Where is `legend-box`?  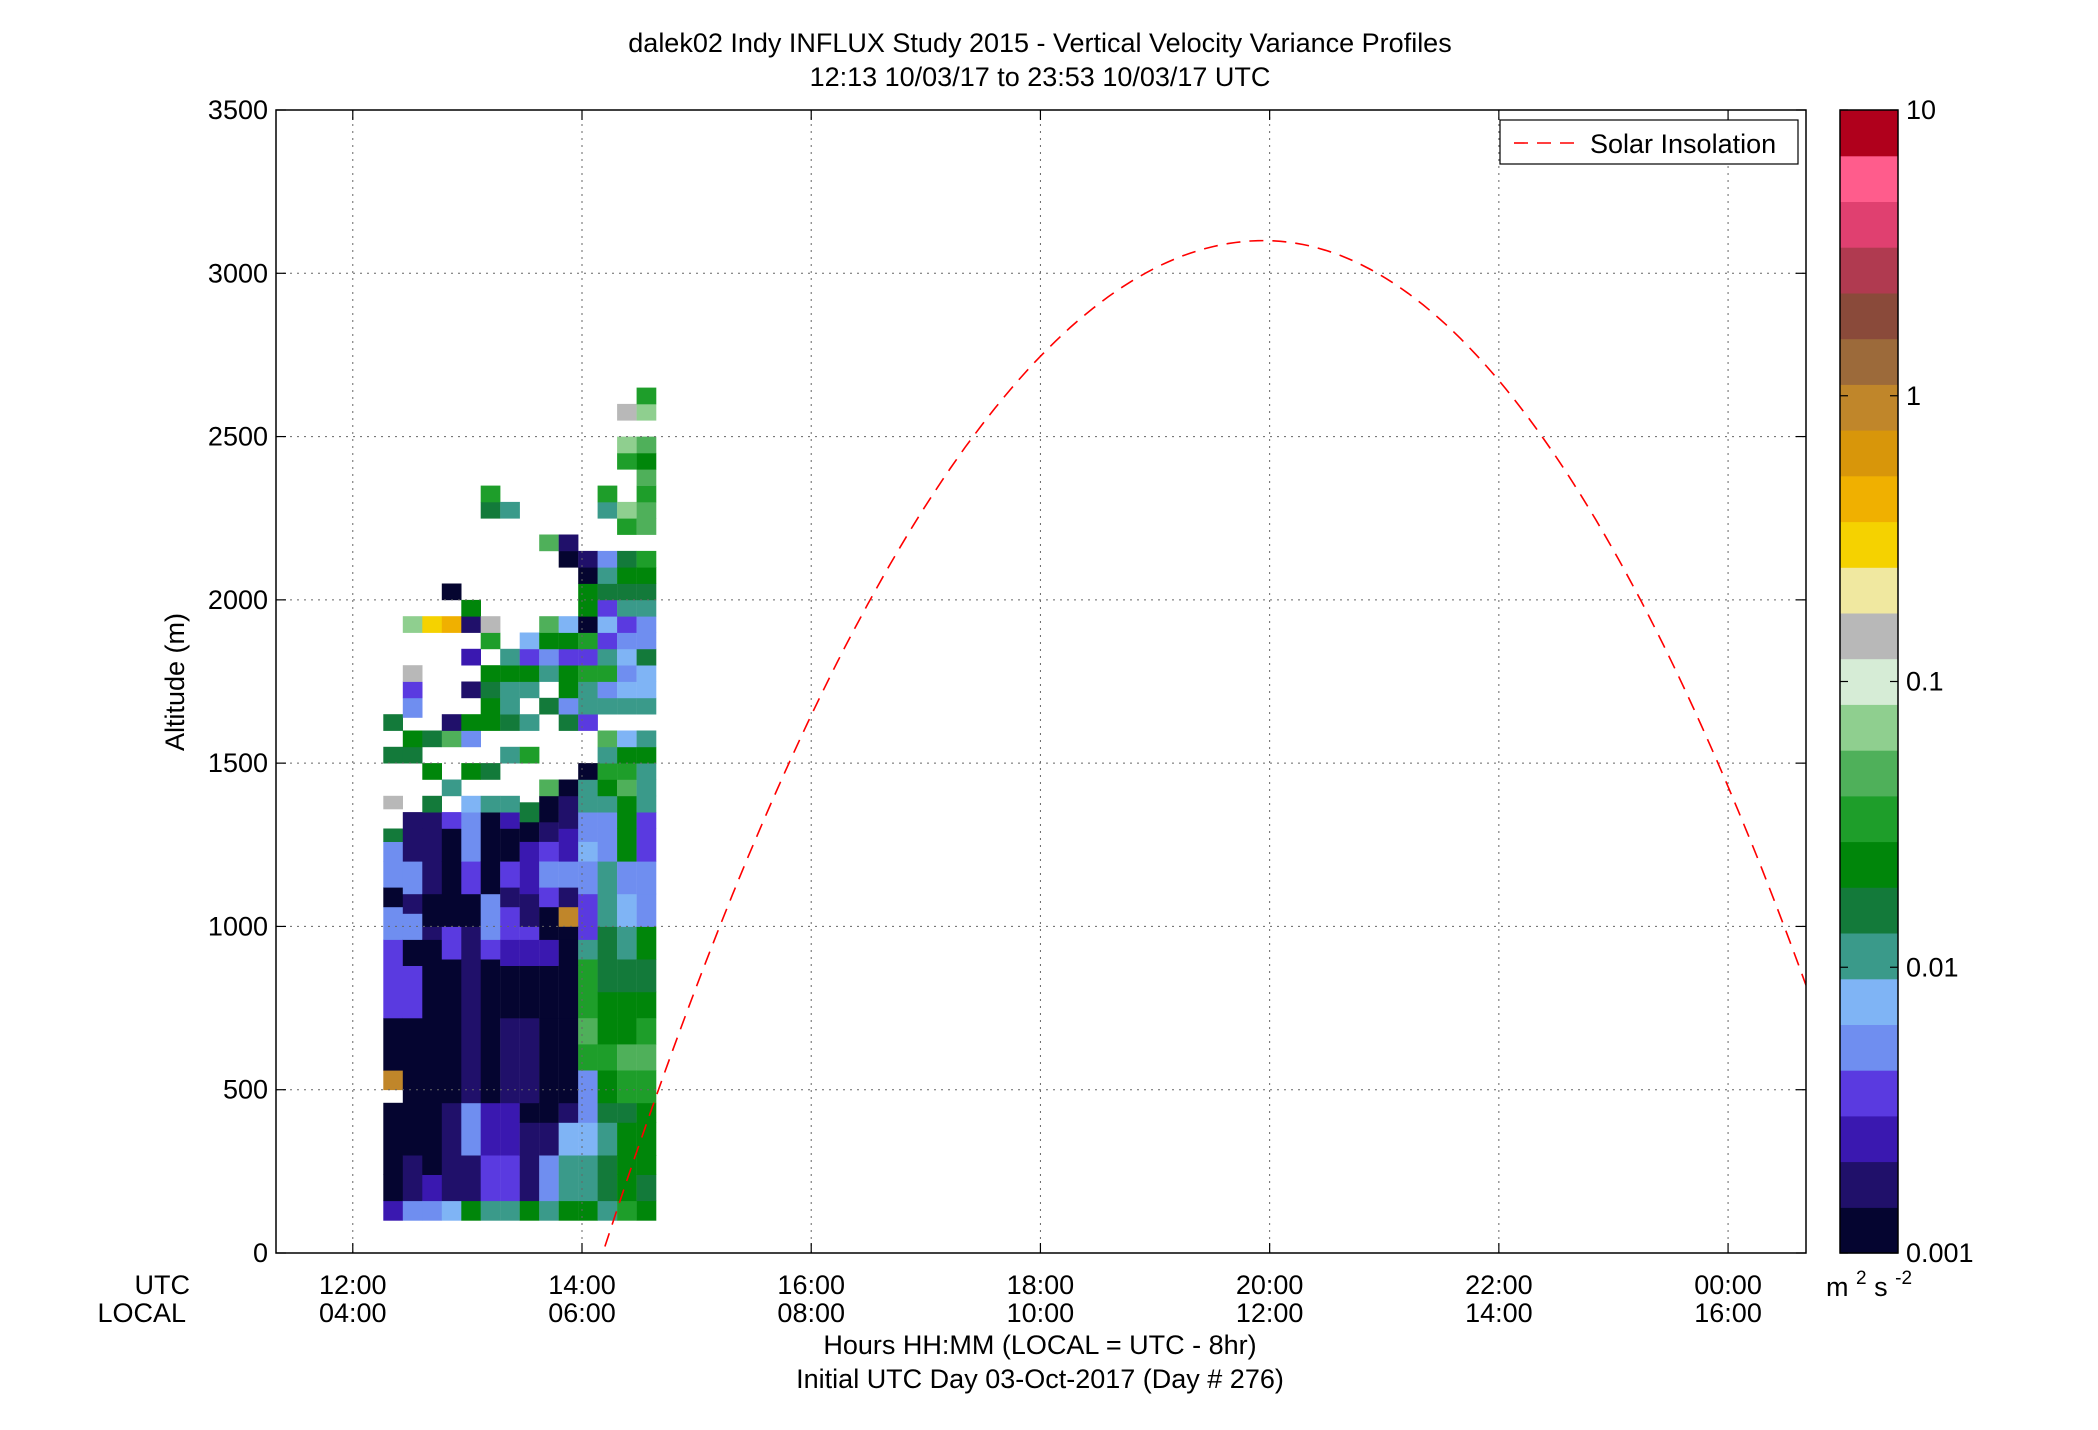 legend-box is located at coordinates (1649, 142).